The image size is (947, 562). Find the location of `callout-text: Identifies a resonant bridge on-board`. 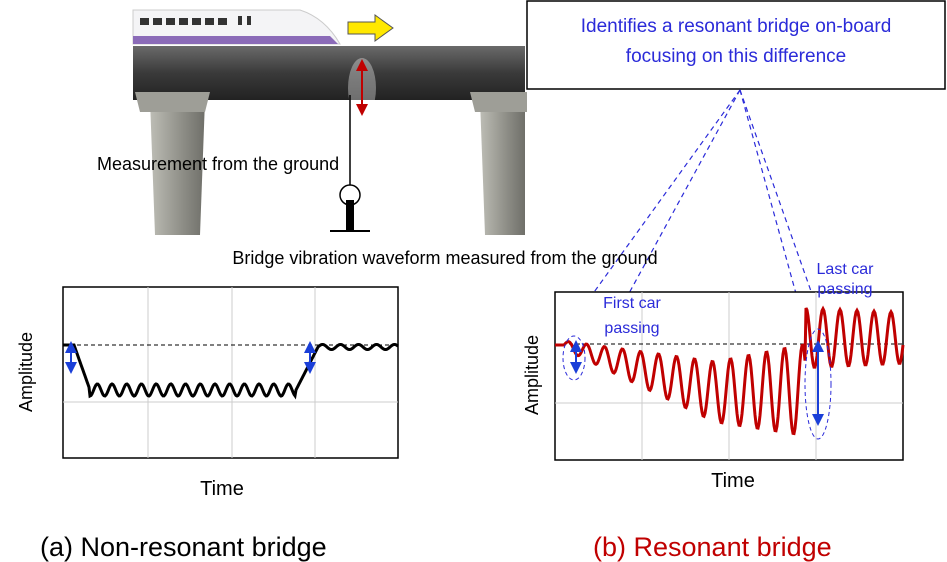

callout-text: Identifies a resonant bridge on-board is located at coordinates (736, 26).